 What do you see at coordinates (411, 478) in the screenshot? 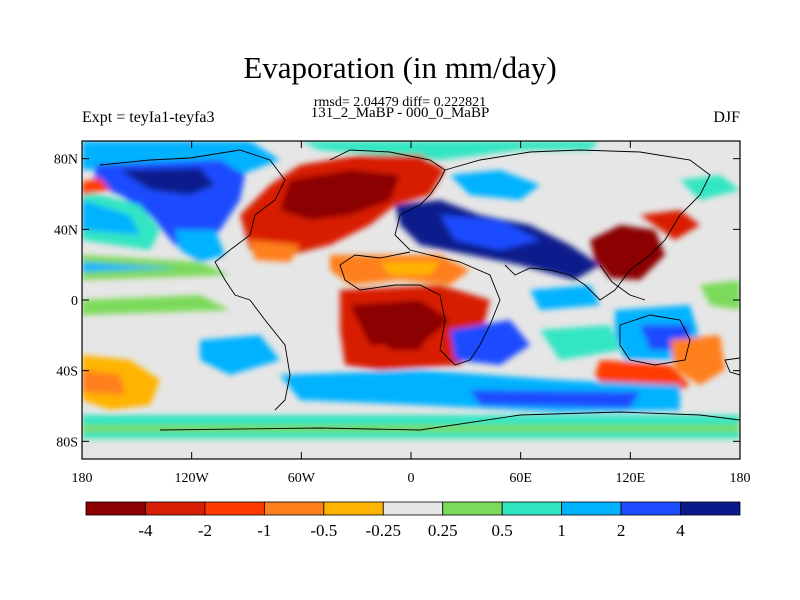
I see `x-tick-label: 0` at bounding box center [411, 478].